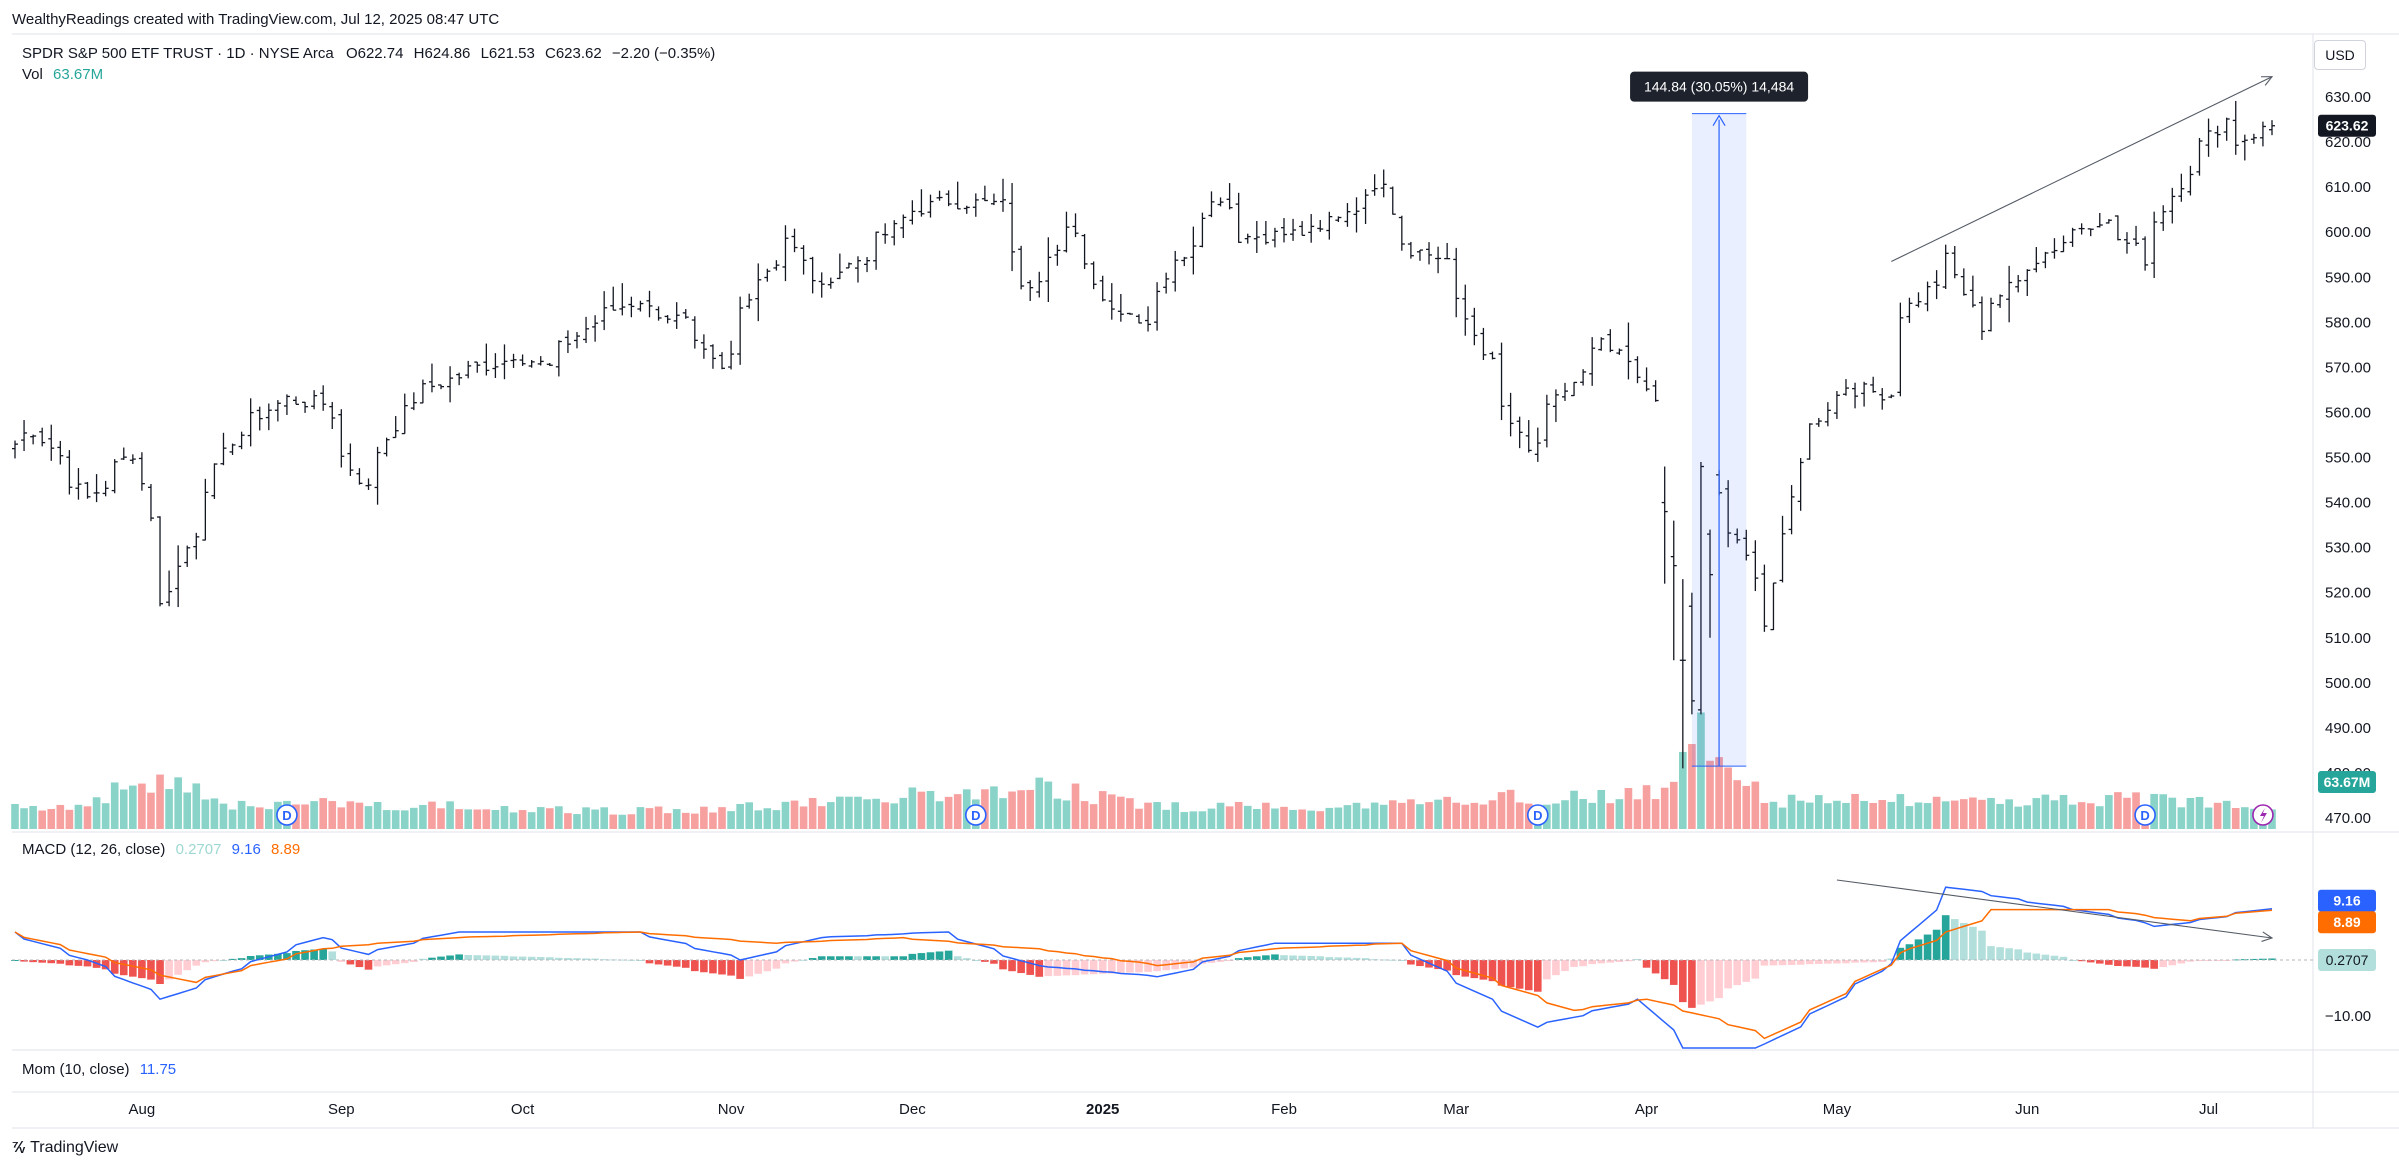 Image resolution: width=2399 pixels, height=1171 pixels. I want to click on currency-button: USD, so click(2340, 55).